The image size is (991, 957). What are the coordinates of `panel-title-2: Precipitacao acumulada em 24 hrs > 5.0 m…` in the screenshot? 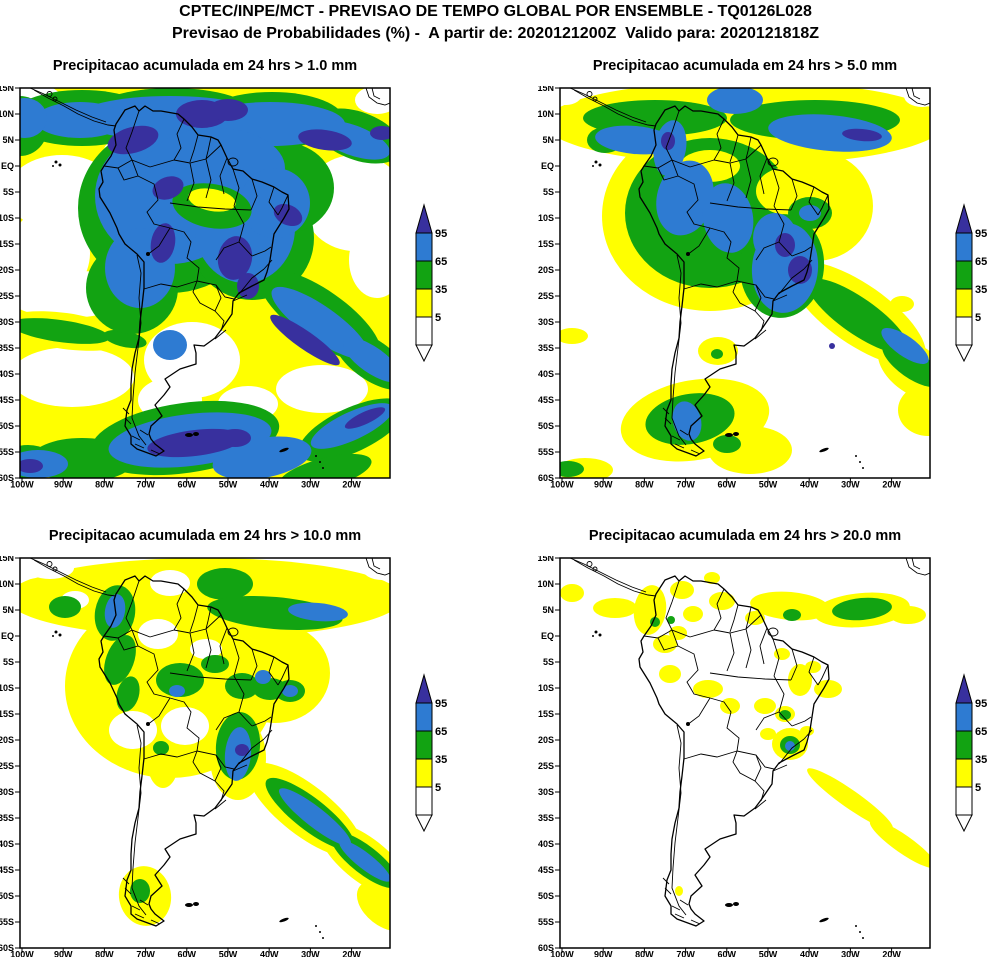 It's located at (745, 66).